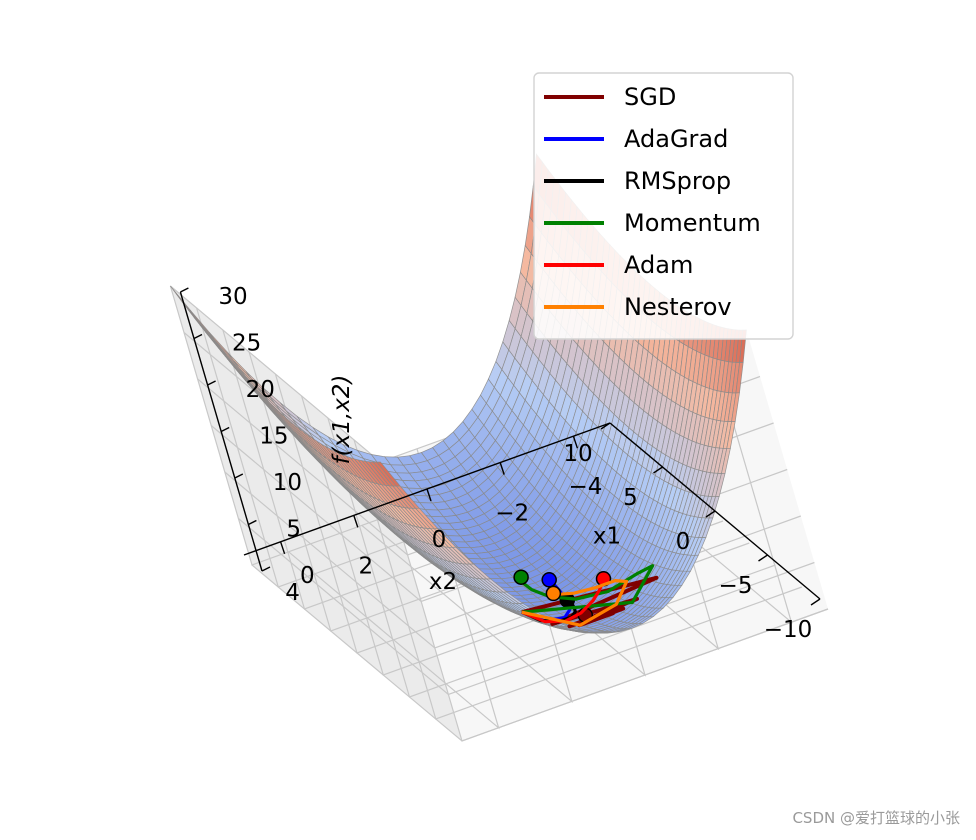  Describe the element at coordinates (365, 566) in the screenshot. I see `x2-tick-label: 2` at that location.